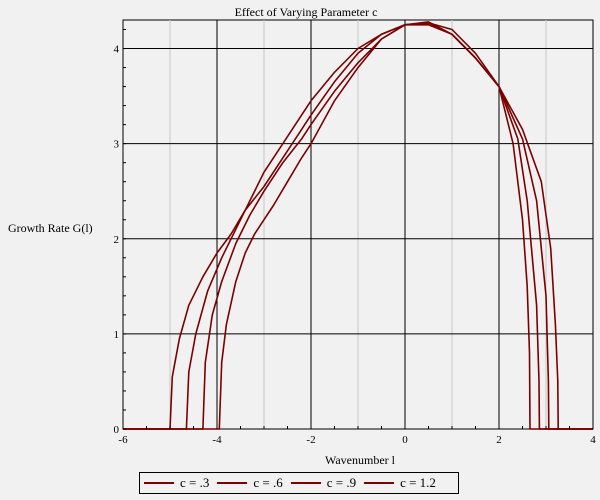 The image size is (600, 500). What do you see at coordinates (499, 440) in the screenshot?
I see `x-tick-label: 2` at bounding box center [499, 440].